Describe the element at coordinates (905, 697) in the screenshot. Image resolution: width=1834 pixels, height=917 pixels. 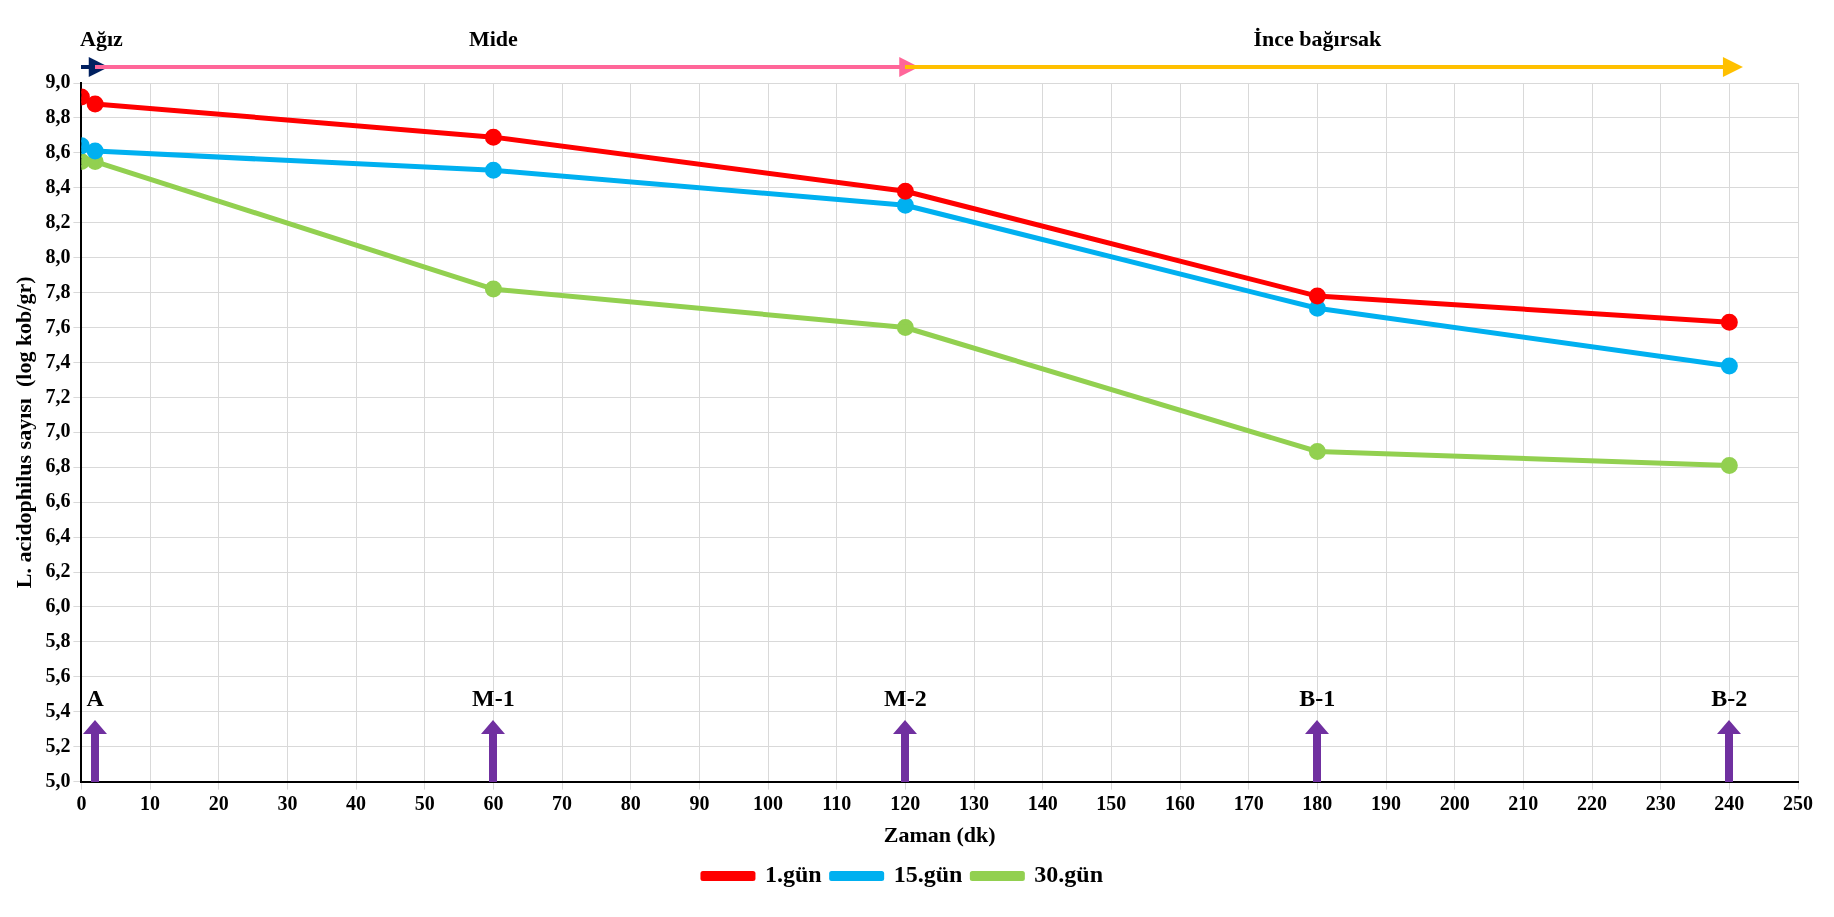
I see `annotation: M-2` at that location.